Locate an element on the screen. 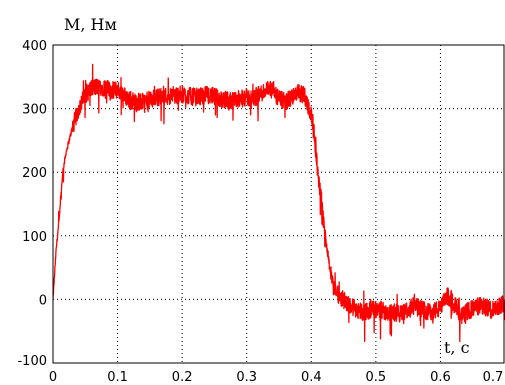  x-tick-label: 0 is located at coordinates (53, 377).